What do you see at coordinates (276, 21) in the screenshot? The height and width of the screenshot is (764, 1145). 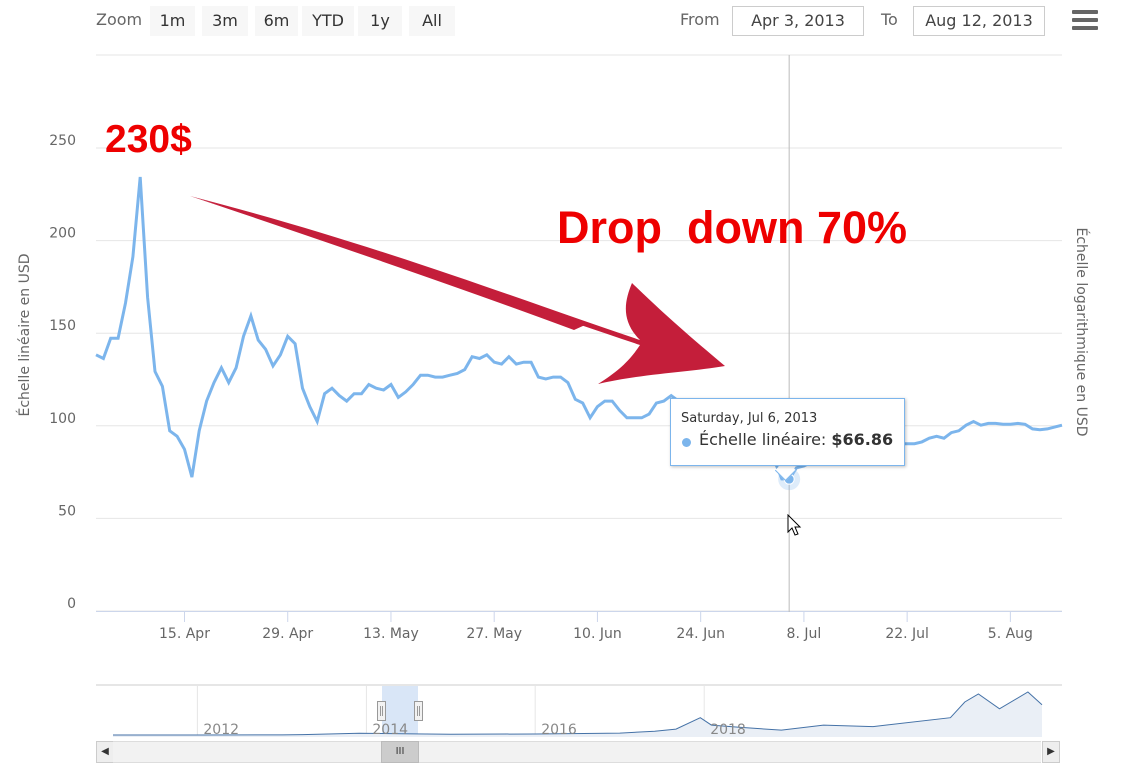 I see `zoom-button-6m: 6m` at bounding box center [276, 21].